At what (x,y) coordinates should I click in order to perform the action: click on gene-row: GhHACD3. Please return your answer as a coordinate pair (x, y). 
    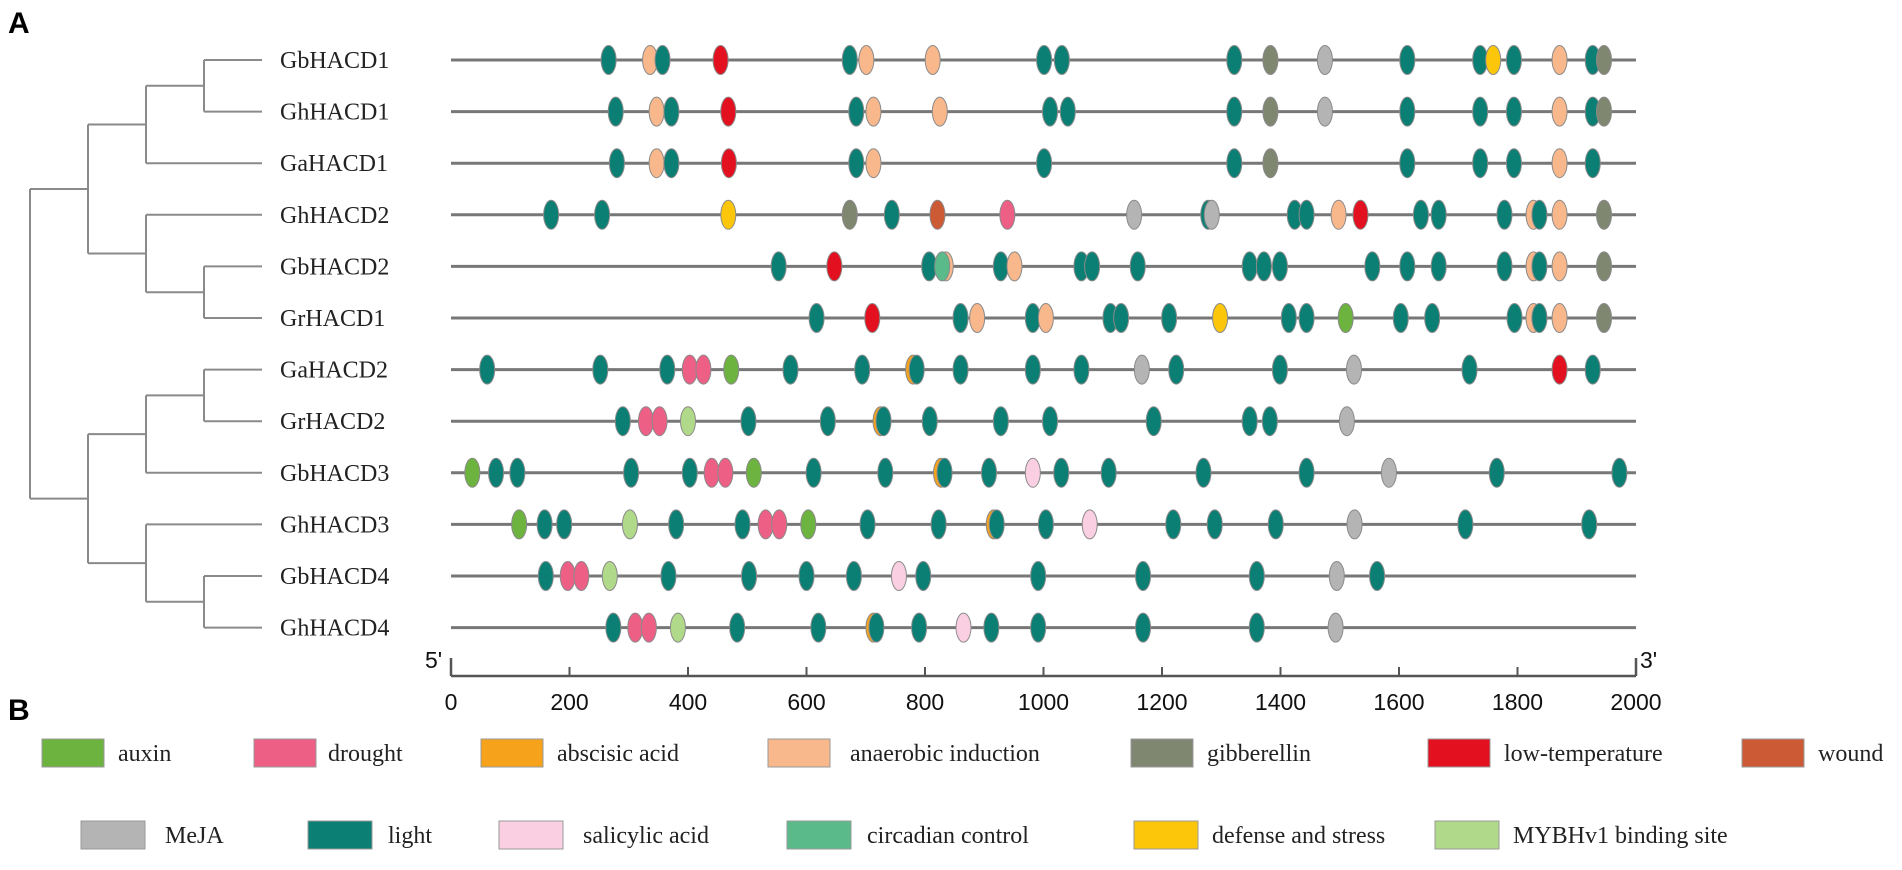
    Looking at the image, I should click on (958, 524).